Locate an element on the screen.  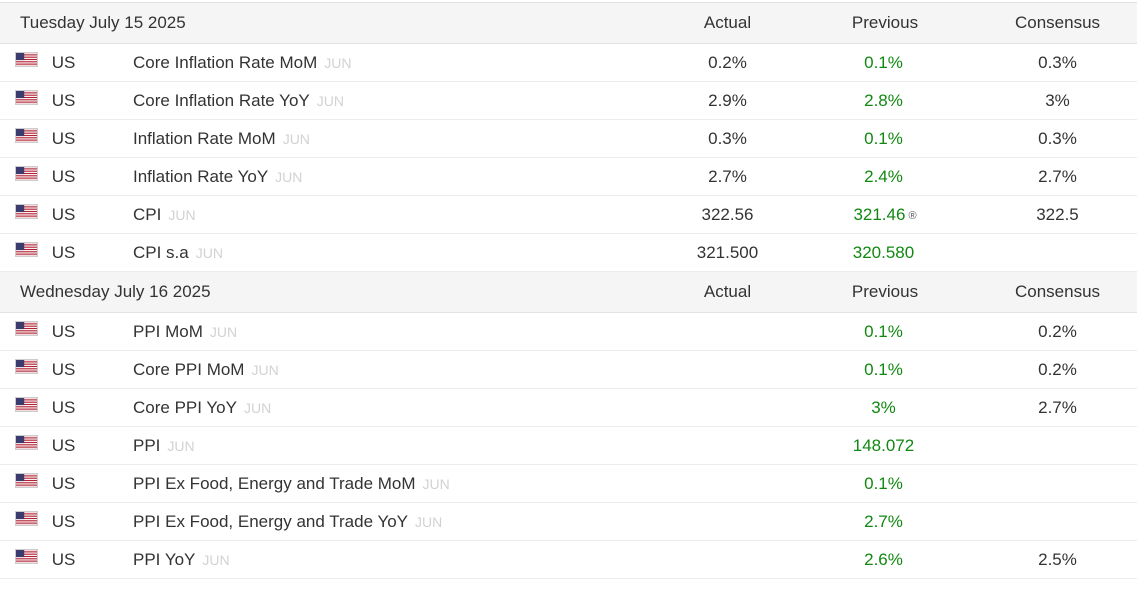
previous-value: 2.8% is located at coordinates (885, 100).